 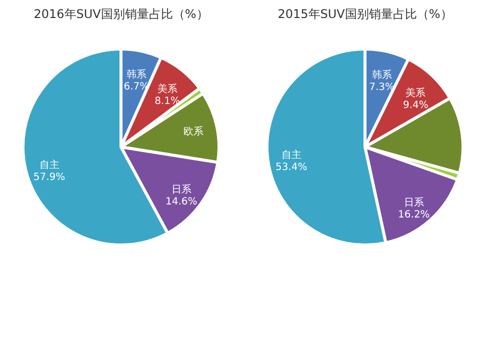 I want to click on chart-title: 2015年SUV国别销量占比（%）, so click(x=365, y=14).